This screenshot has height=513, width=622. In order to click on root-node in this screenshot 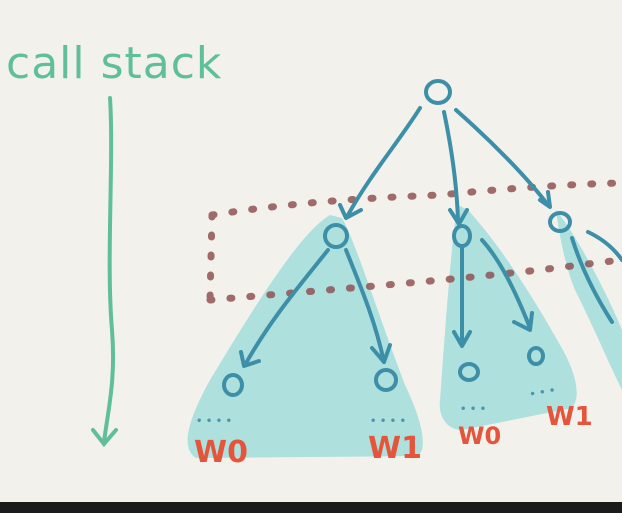, I will do `click(438, 92)`.